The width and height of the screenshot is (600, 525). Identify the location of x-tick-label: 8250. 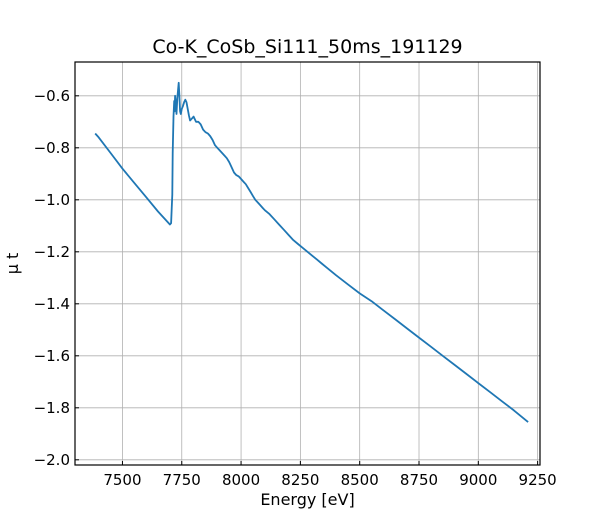
(300, 480).